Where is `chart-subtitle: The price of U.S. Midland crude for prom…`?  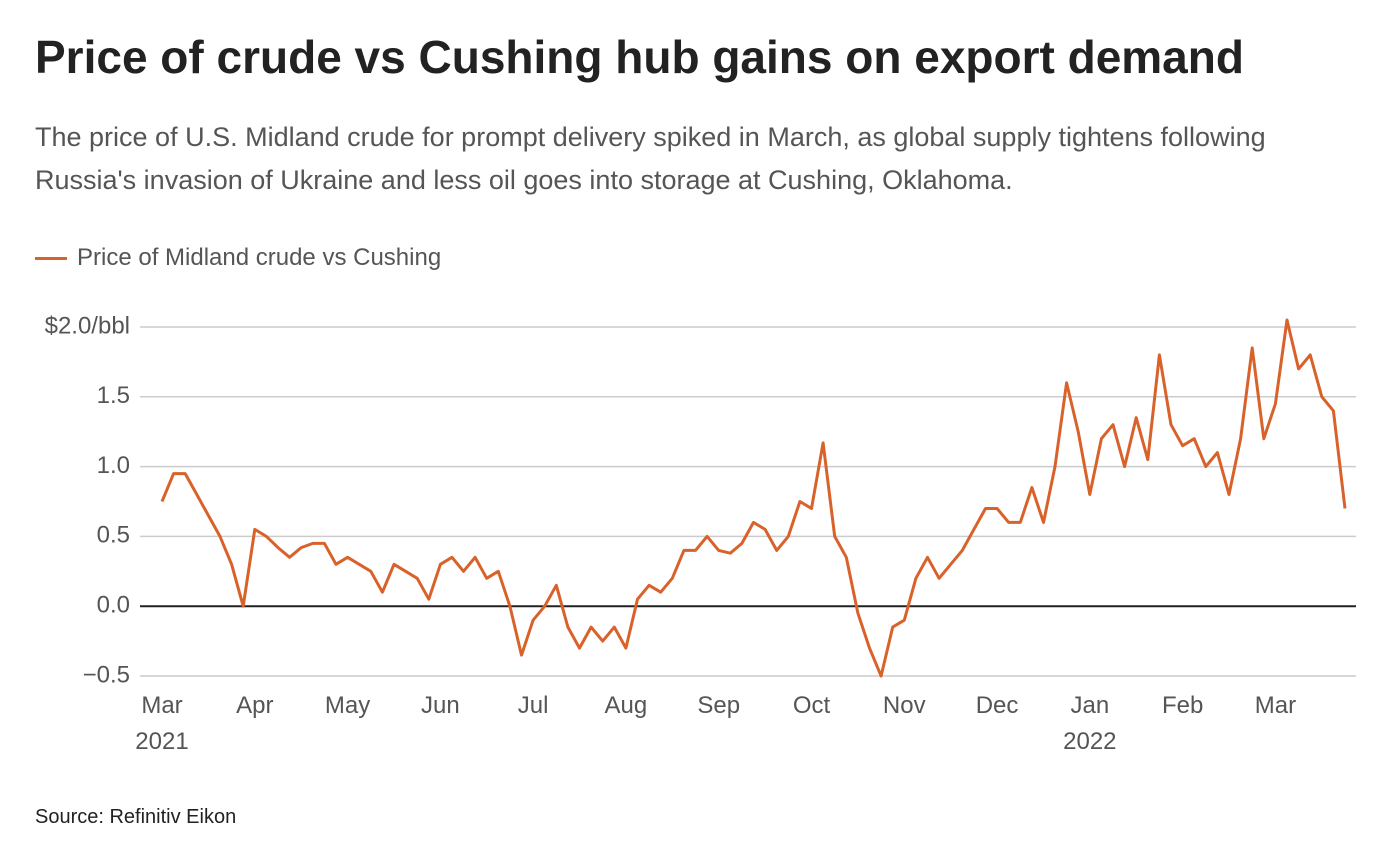
chart-subtitle: The price of U.S. Midland crude for prom… is located at coordinates (650, 158).